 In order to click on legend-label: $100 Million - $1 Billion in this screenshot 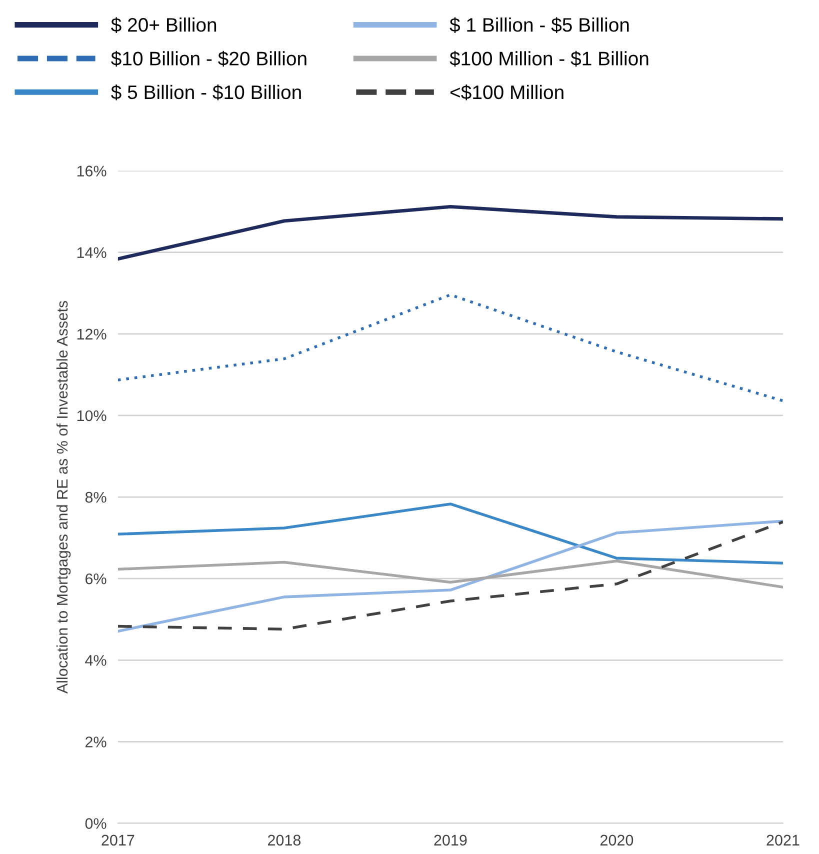, I will do `click(549, 58)`.